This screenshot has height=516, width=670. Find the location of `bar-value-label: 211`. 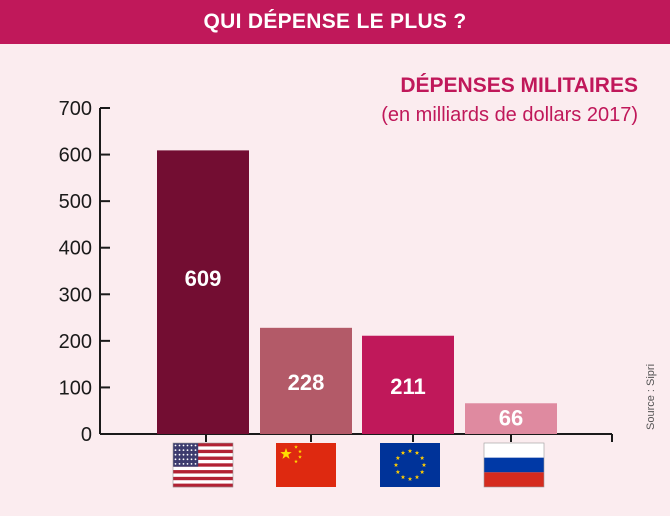

bar-value-label: 211 is located at coordinates (408, 386).